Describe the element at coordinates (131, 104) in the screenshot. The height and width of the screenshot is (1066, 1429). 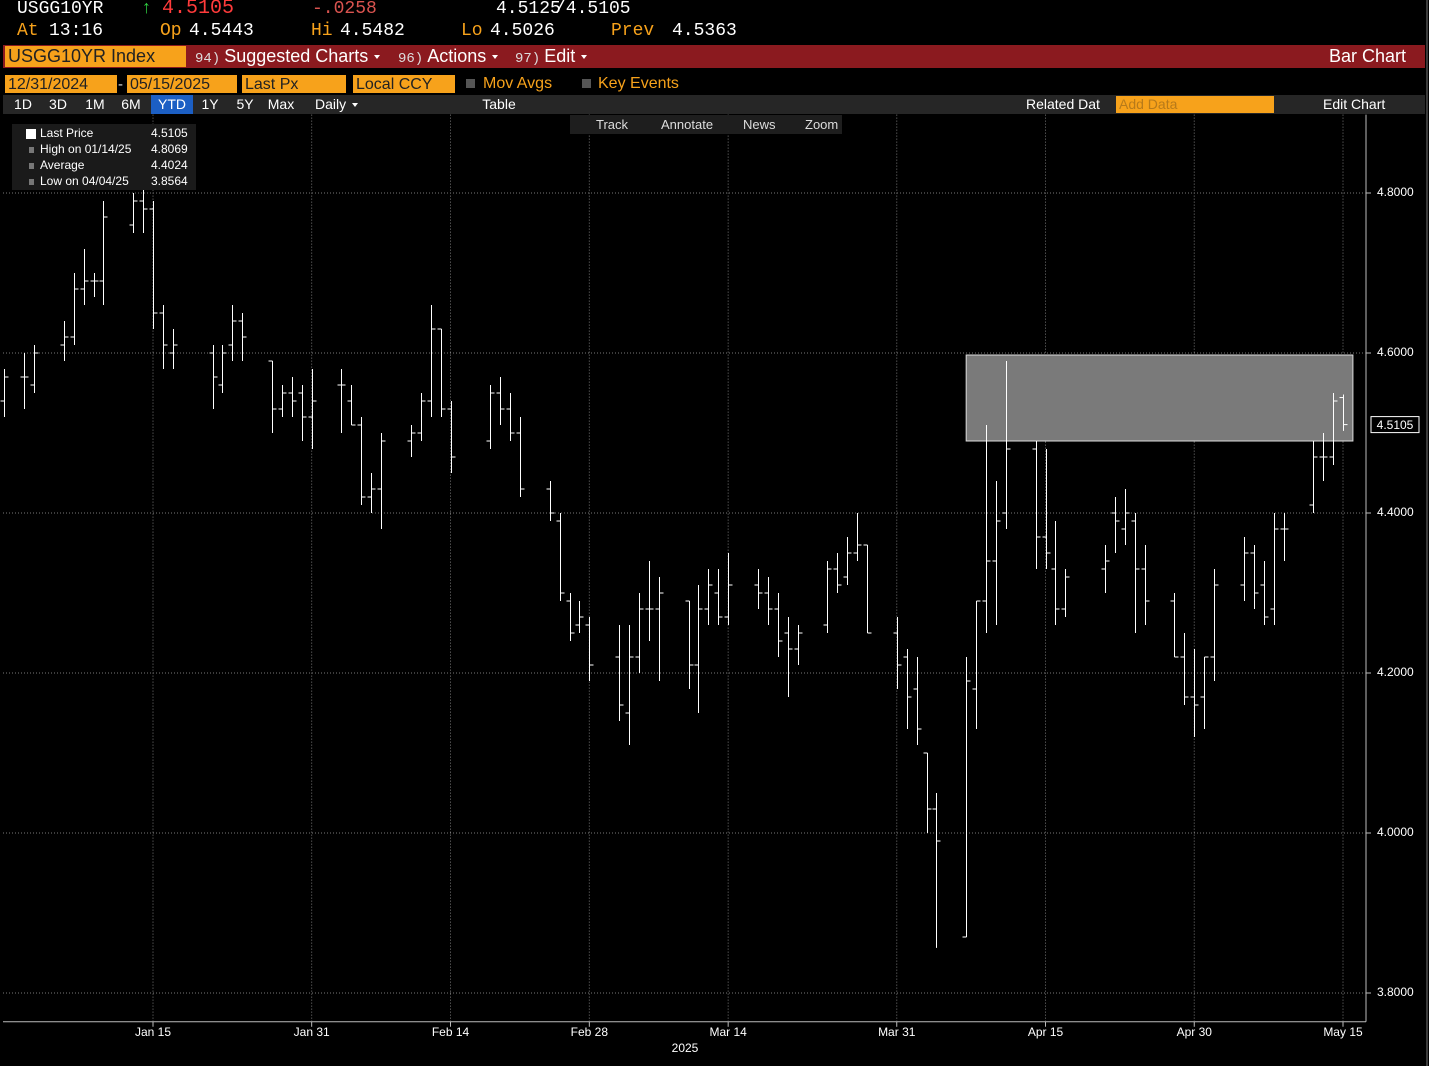
I see `range-button: 6M` at that location.